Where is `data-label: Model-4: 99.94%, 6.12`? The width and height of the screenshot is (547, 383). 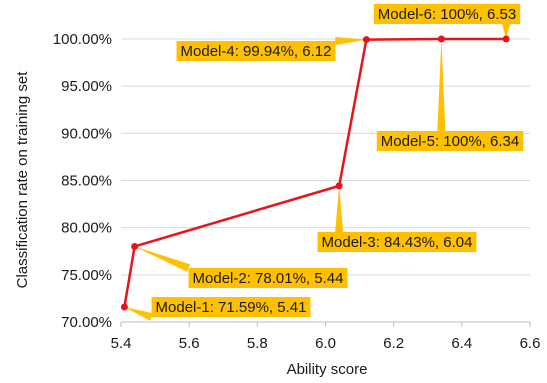
data-label: Model-4: 99.94%, 6.12 is located at coordinates (256, 51).